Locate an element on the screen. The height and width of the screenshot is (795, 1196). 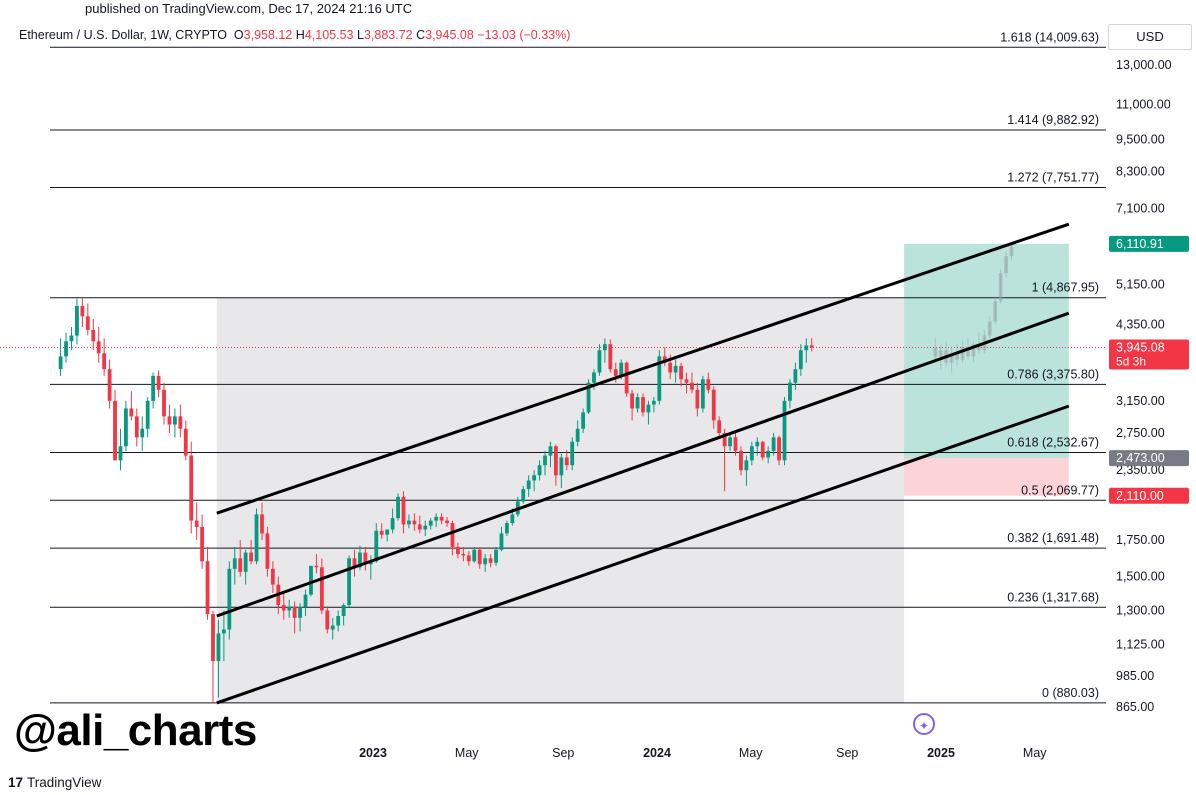
sparkle-icon: ✦ is located at coordinates (924, 724).